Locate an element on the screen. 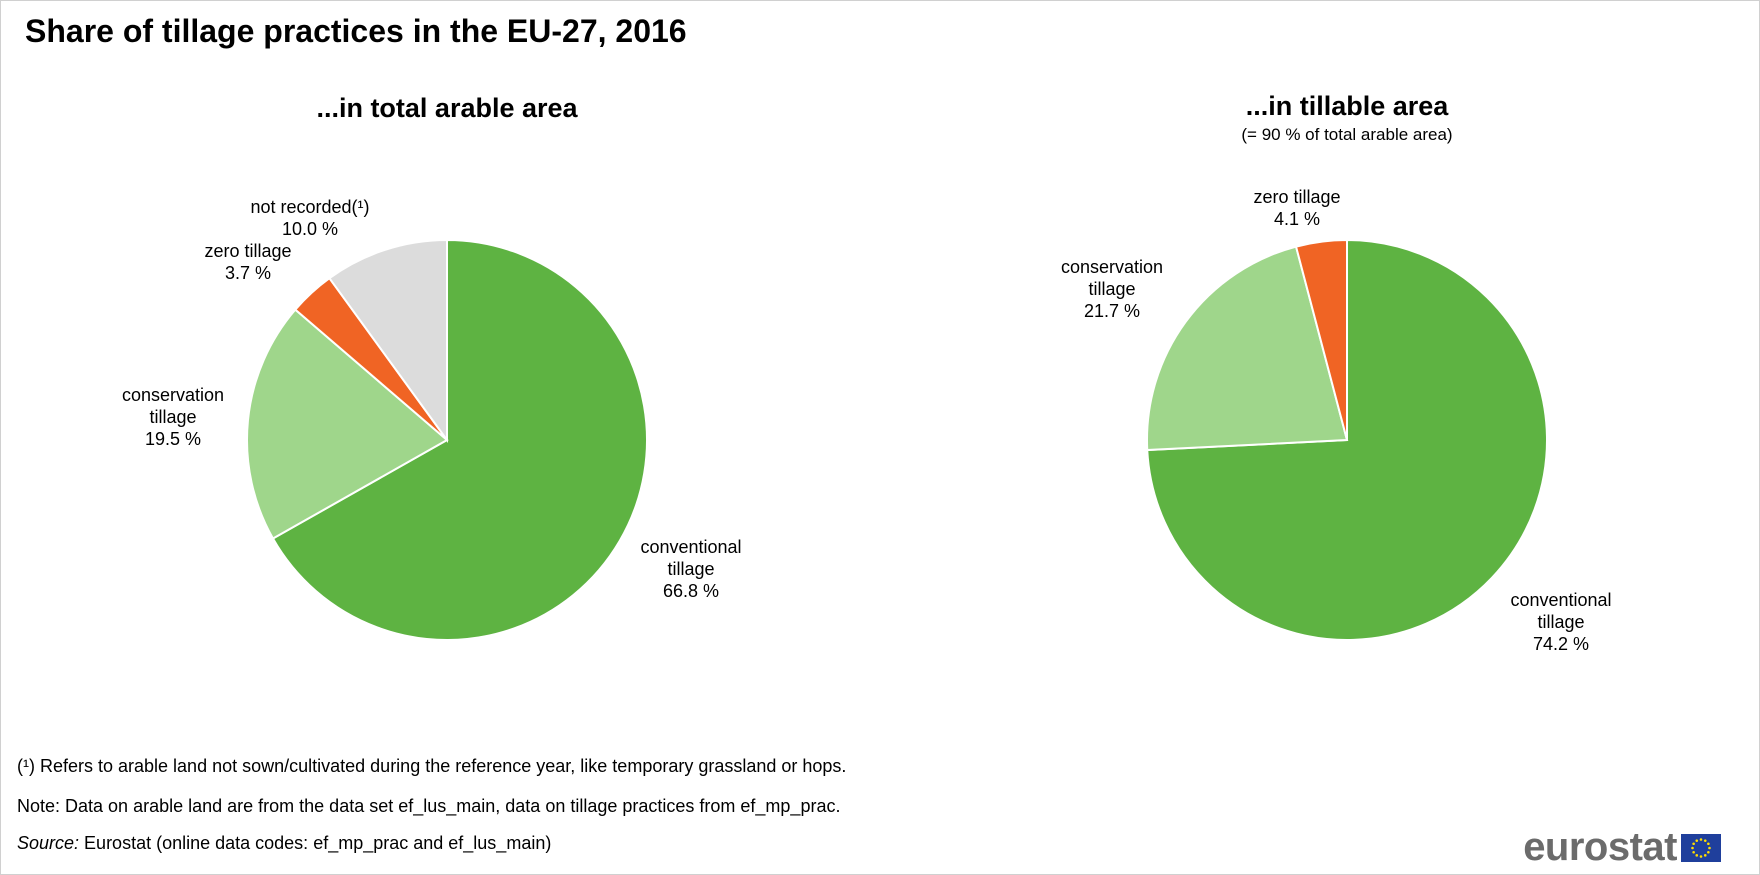  pie-title-0: ...in total arable area is located at coordinates (447, 108).